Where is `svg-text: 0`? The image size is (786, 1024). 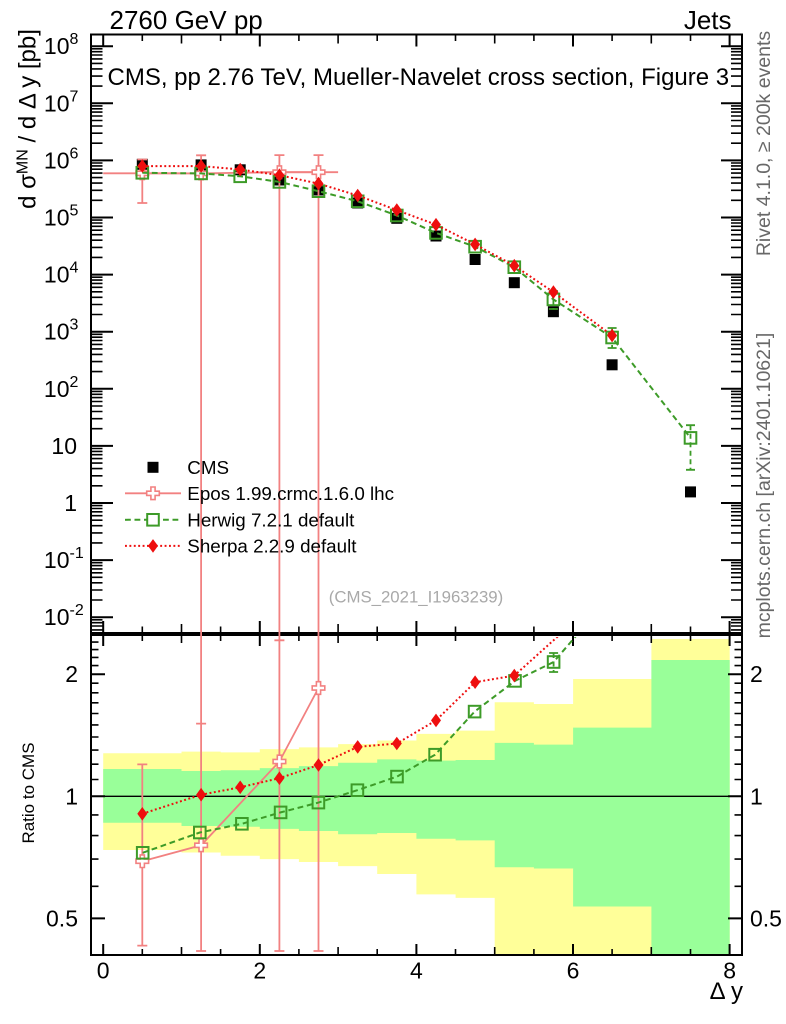
svg-text: 0 is located at coordinates (103, 971).